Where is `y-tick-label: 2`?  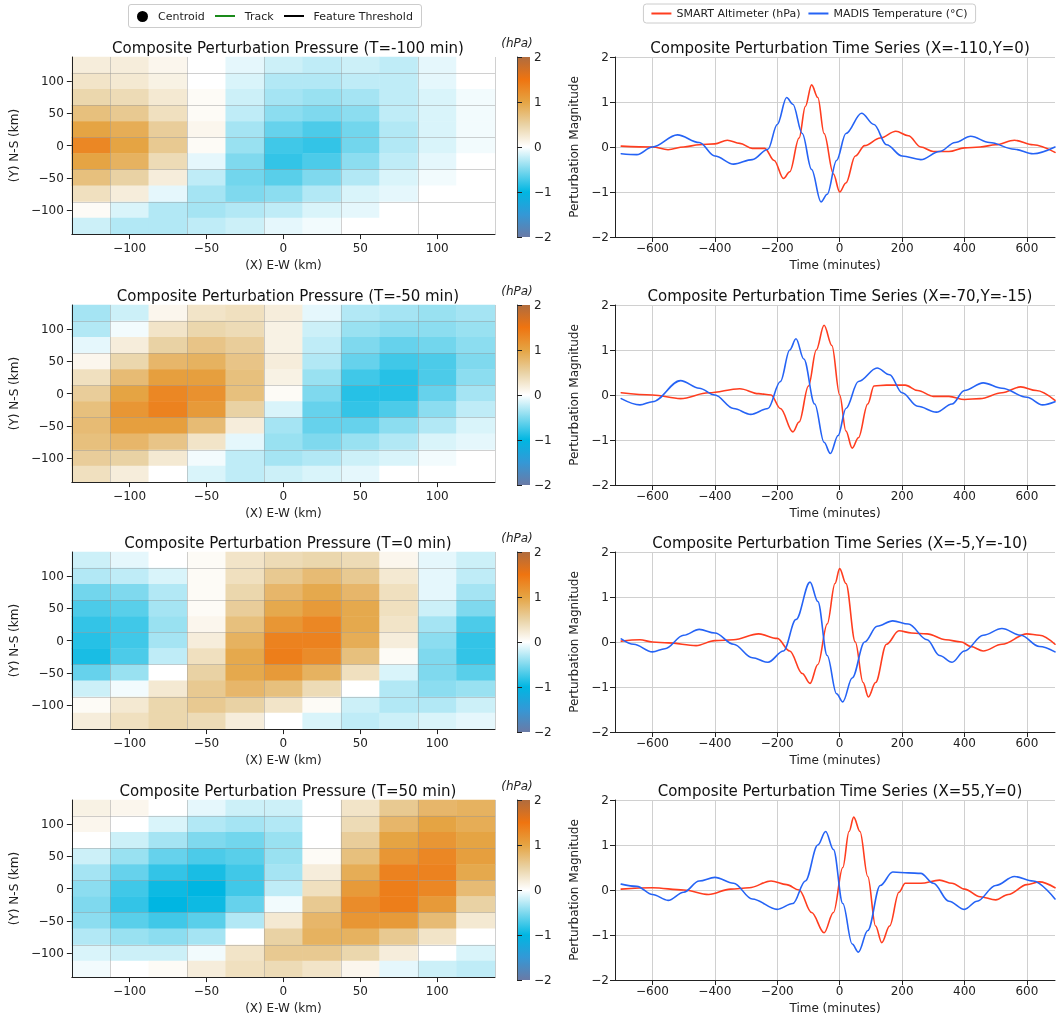 y-tick-label: 2 is located at coordinates (605, 552).